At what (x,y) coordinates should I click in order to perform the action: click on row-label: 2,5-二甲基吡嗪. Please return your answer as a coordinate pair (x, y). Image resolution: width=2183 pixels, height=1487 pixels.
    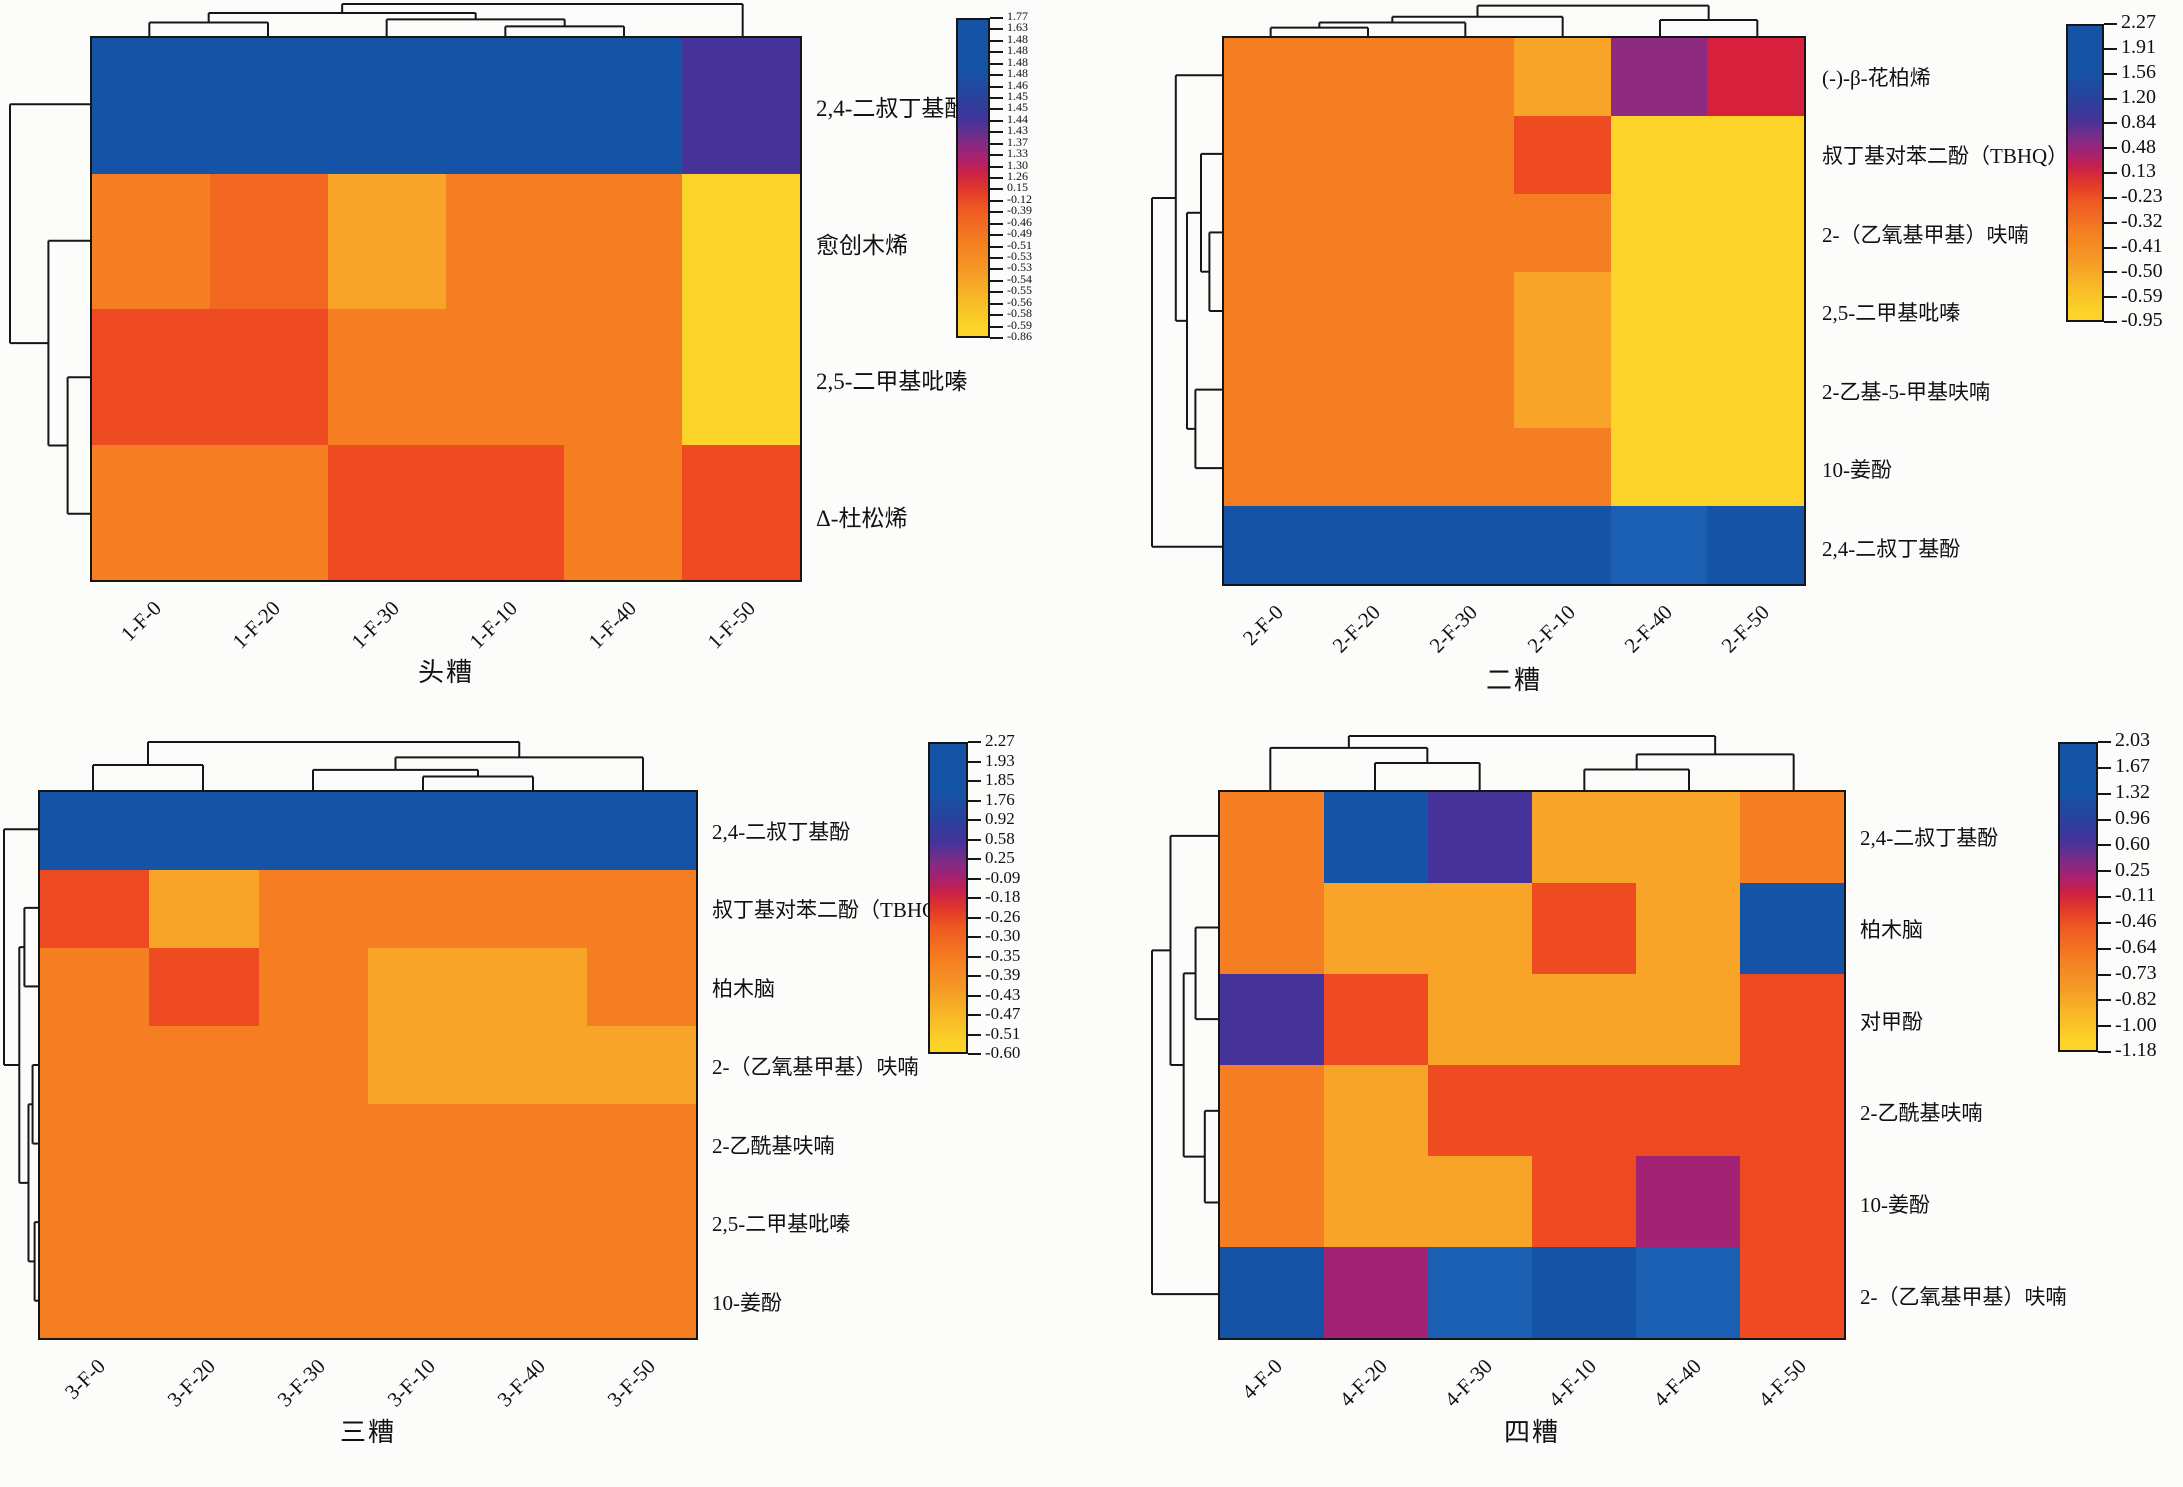
    Looking at the image, I should click on (892, 382).